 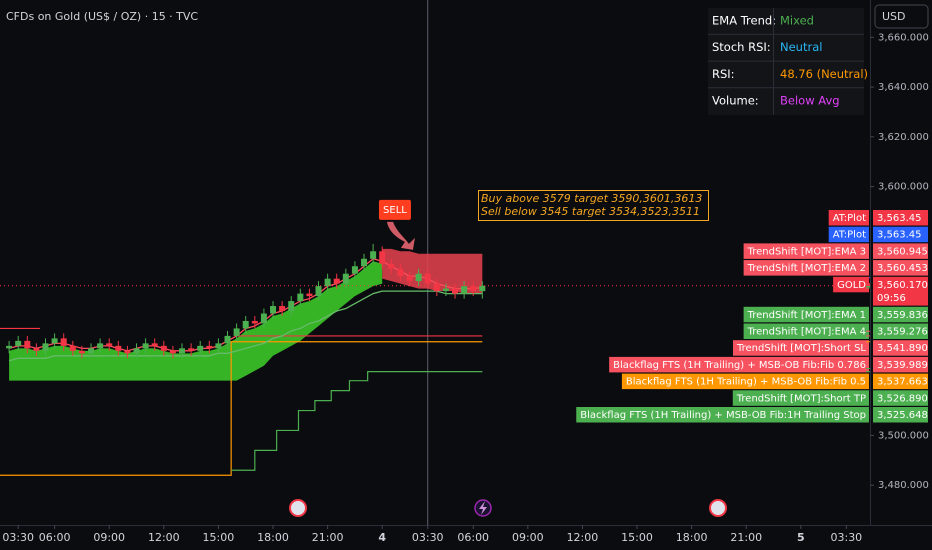 I want to click on annotation-line: Sell below 3545 target 3534,3523,3511, so click(x=590, y=211).